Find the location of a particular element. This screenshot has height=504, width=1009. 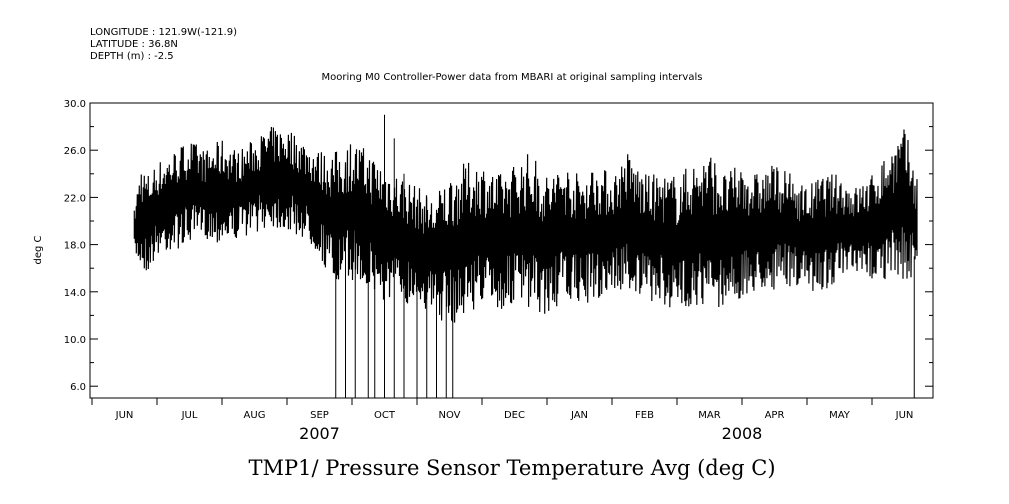

x-tick-label: NOV is located at coordinates (449, 415).